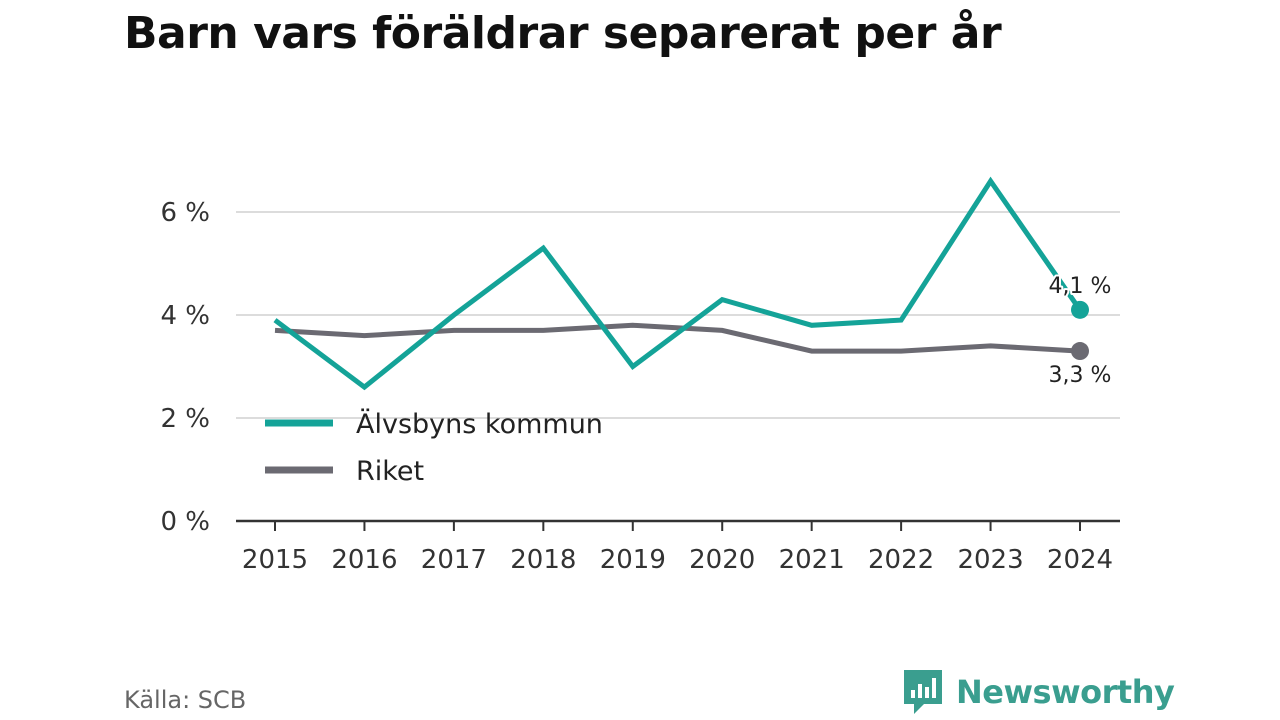  I want to click on brand-name: Newsworthy, so click(1065, 692).